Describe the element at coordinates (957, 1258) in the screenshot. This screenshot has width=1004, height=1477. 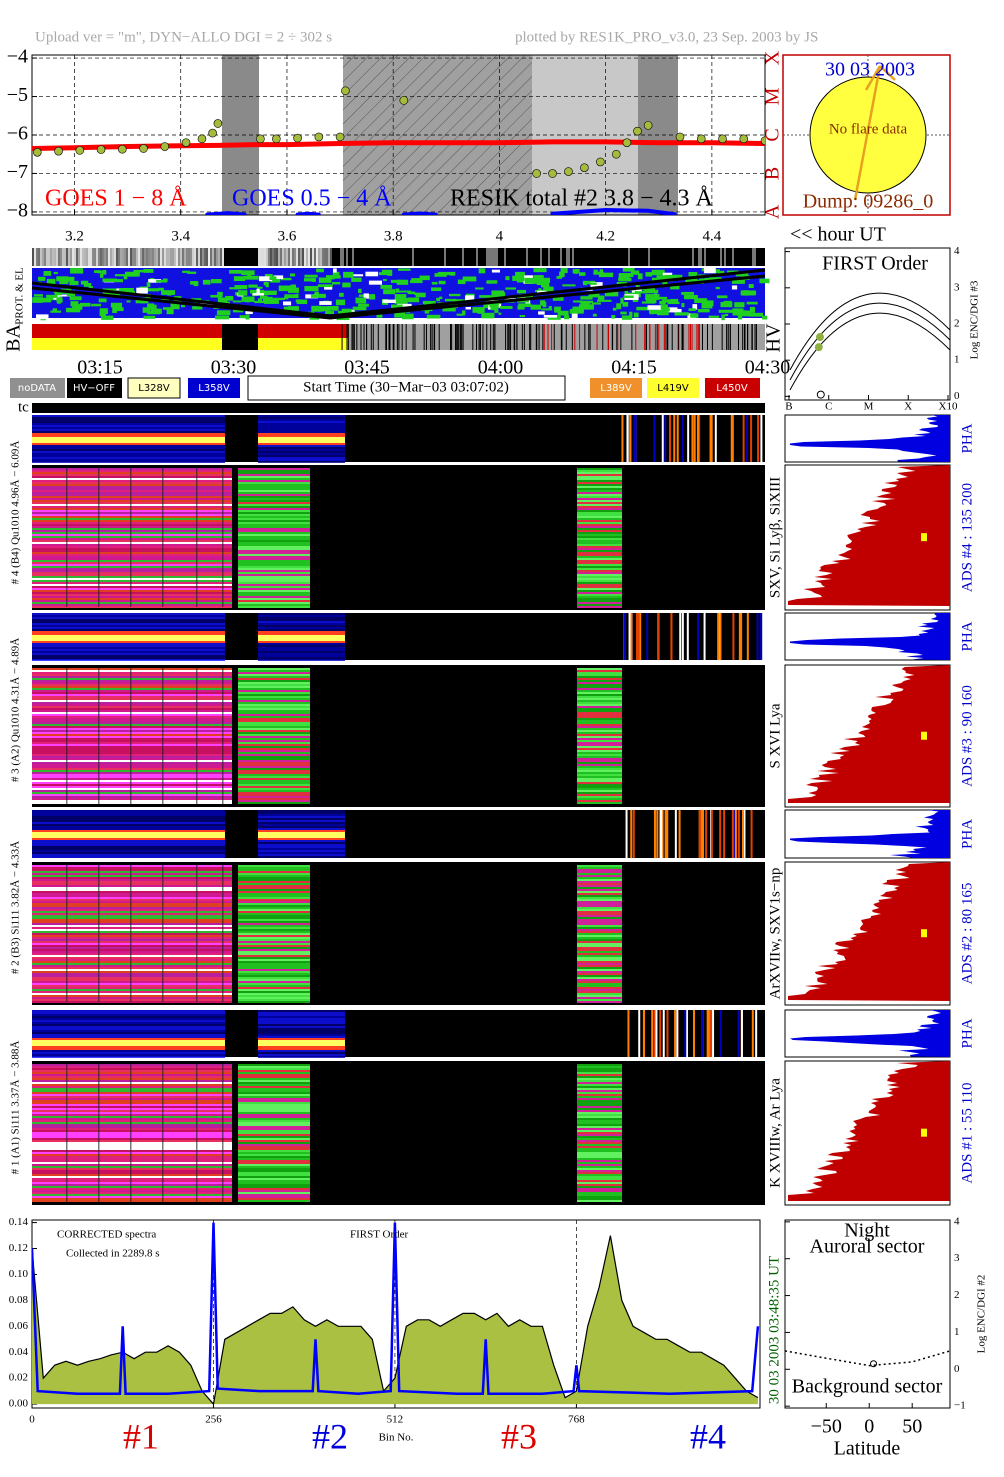
I see `y-tick-label: 3` at that location.